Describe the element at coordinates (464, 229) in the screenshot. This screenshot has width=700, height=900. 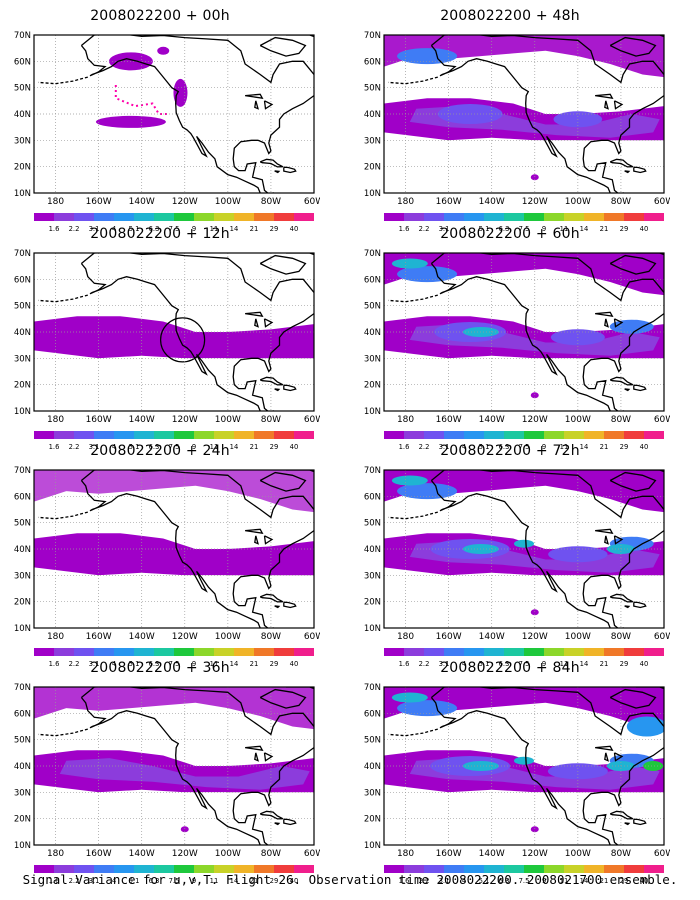
I see `colorbar-level-label: 4` at that location.